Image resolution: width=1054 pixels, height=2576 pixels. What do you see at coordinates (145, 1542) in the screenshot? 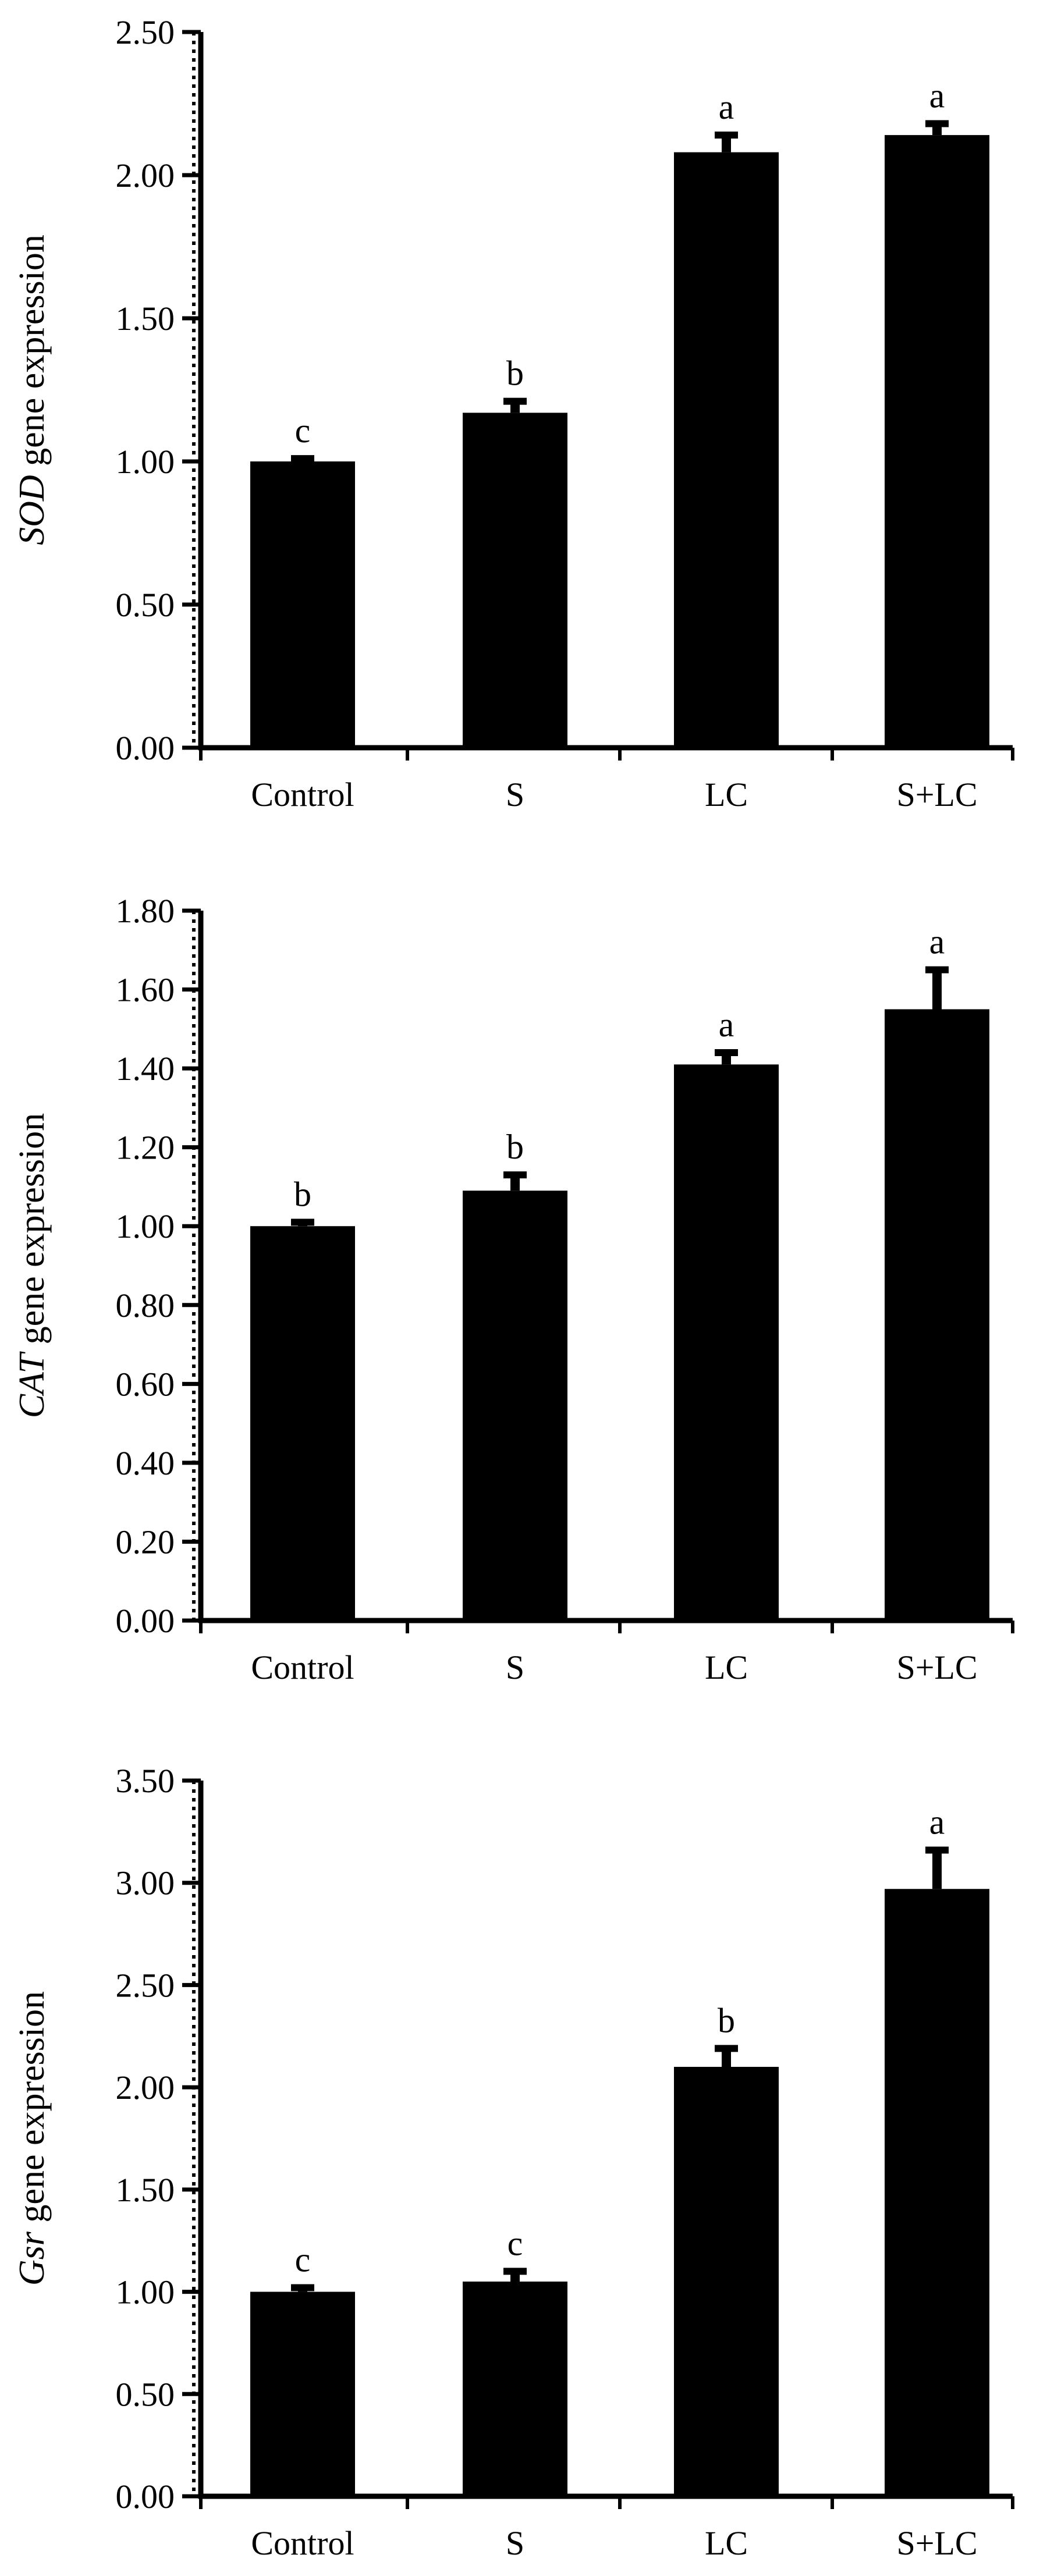
I see `y-tick-label: 0.20` at bounding box center [145, 1542].